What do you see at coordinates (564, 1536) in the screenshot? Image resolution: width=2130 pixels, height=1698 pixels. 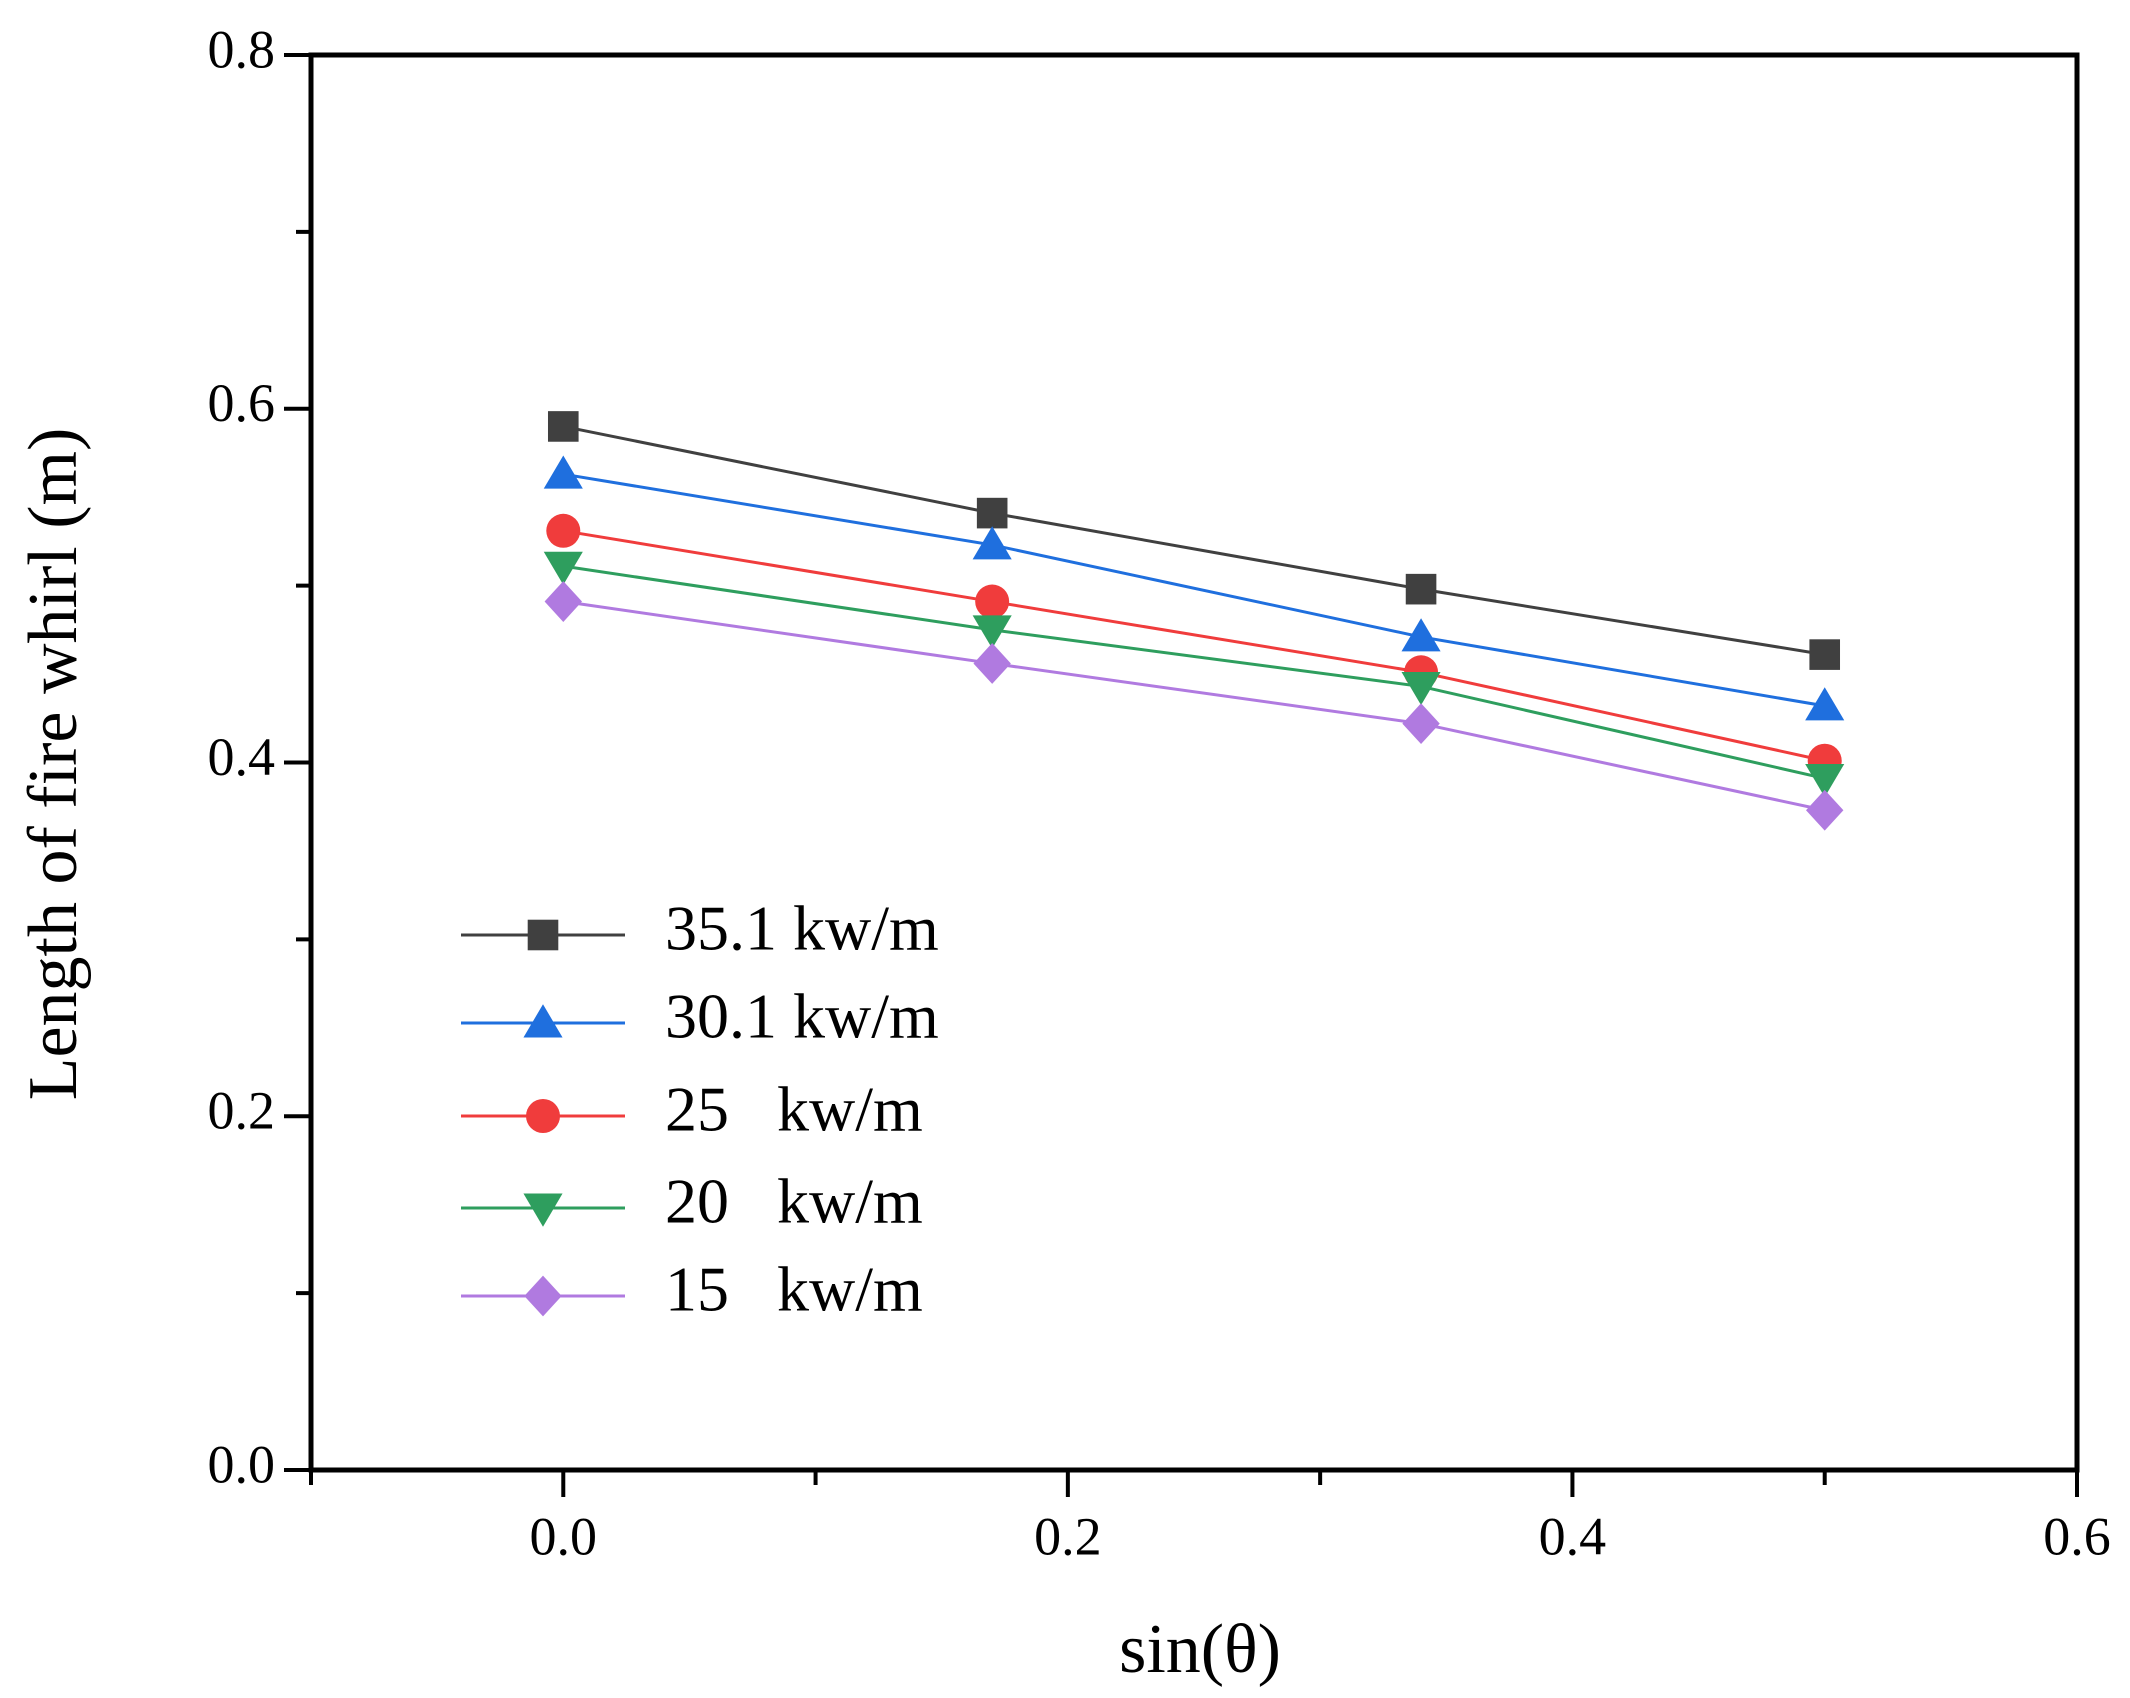 I see `x-tick-label: 0.0` at bounding box center [564, 1536].